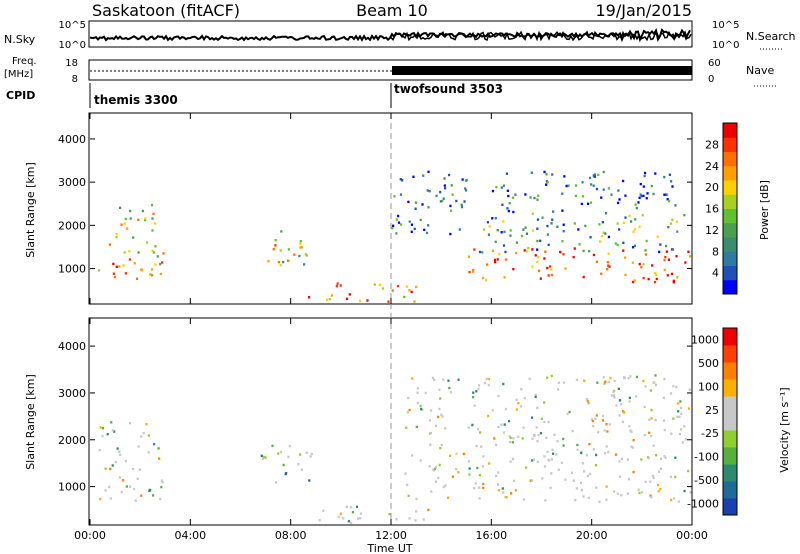 This screenshot has width=800, height=554. I want to click on colorbar-tick-label: 16, so click(712, 209).